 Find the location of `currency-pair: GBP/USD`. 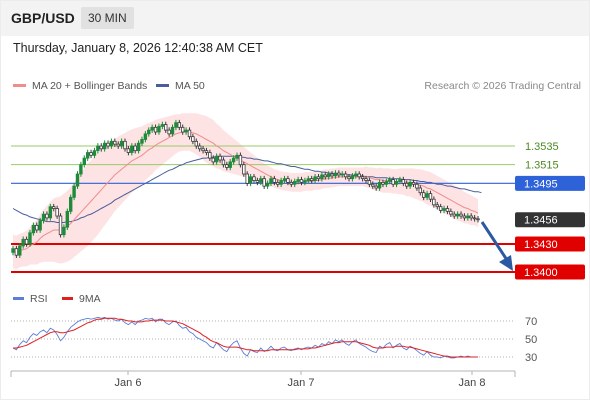

currency-pair: GBP/USD is located at coordinates (43, 18).